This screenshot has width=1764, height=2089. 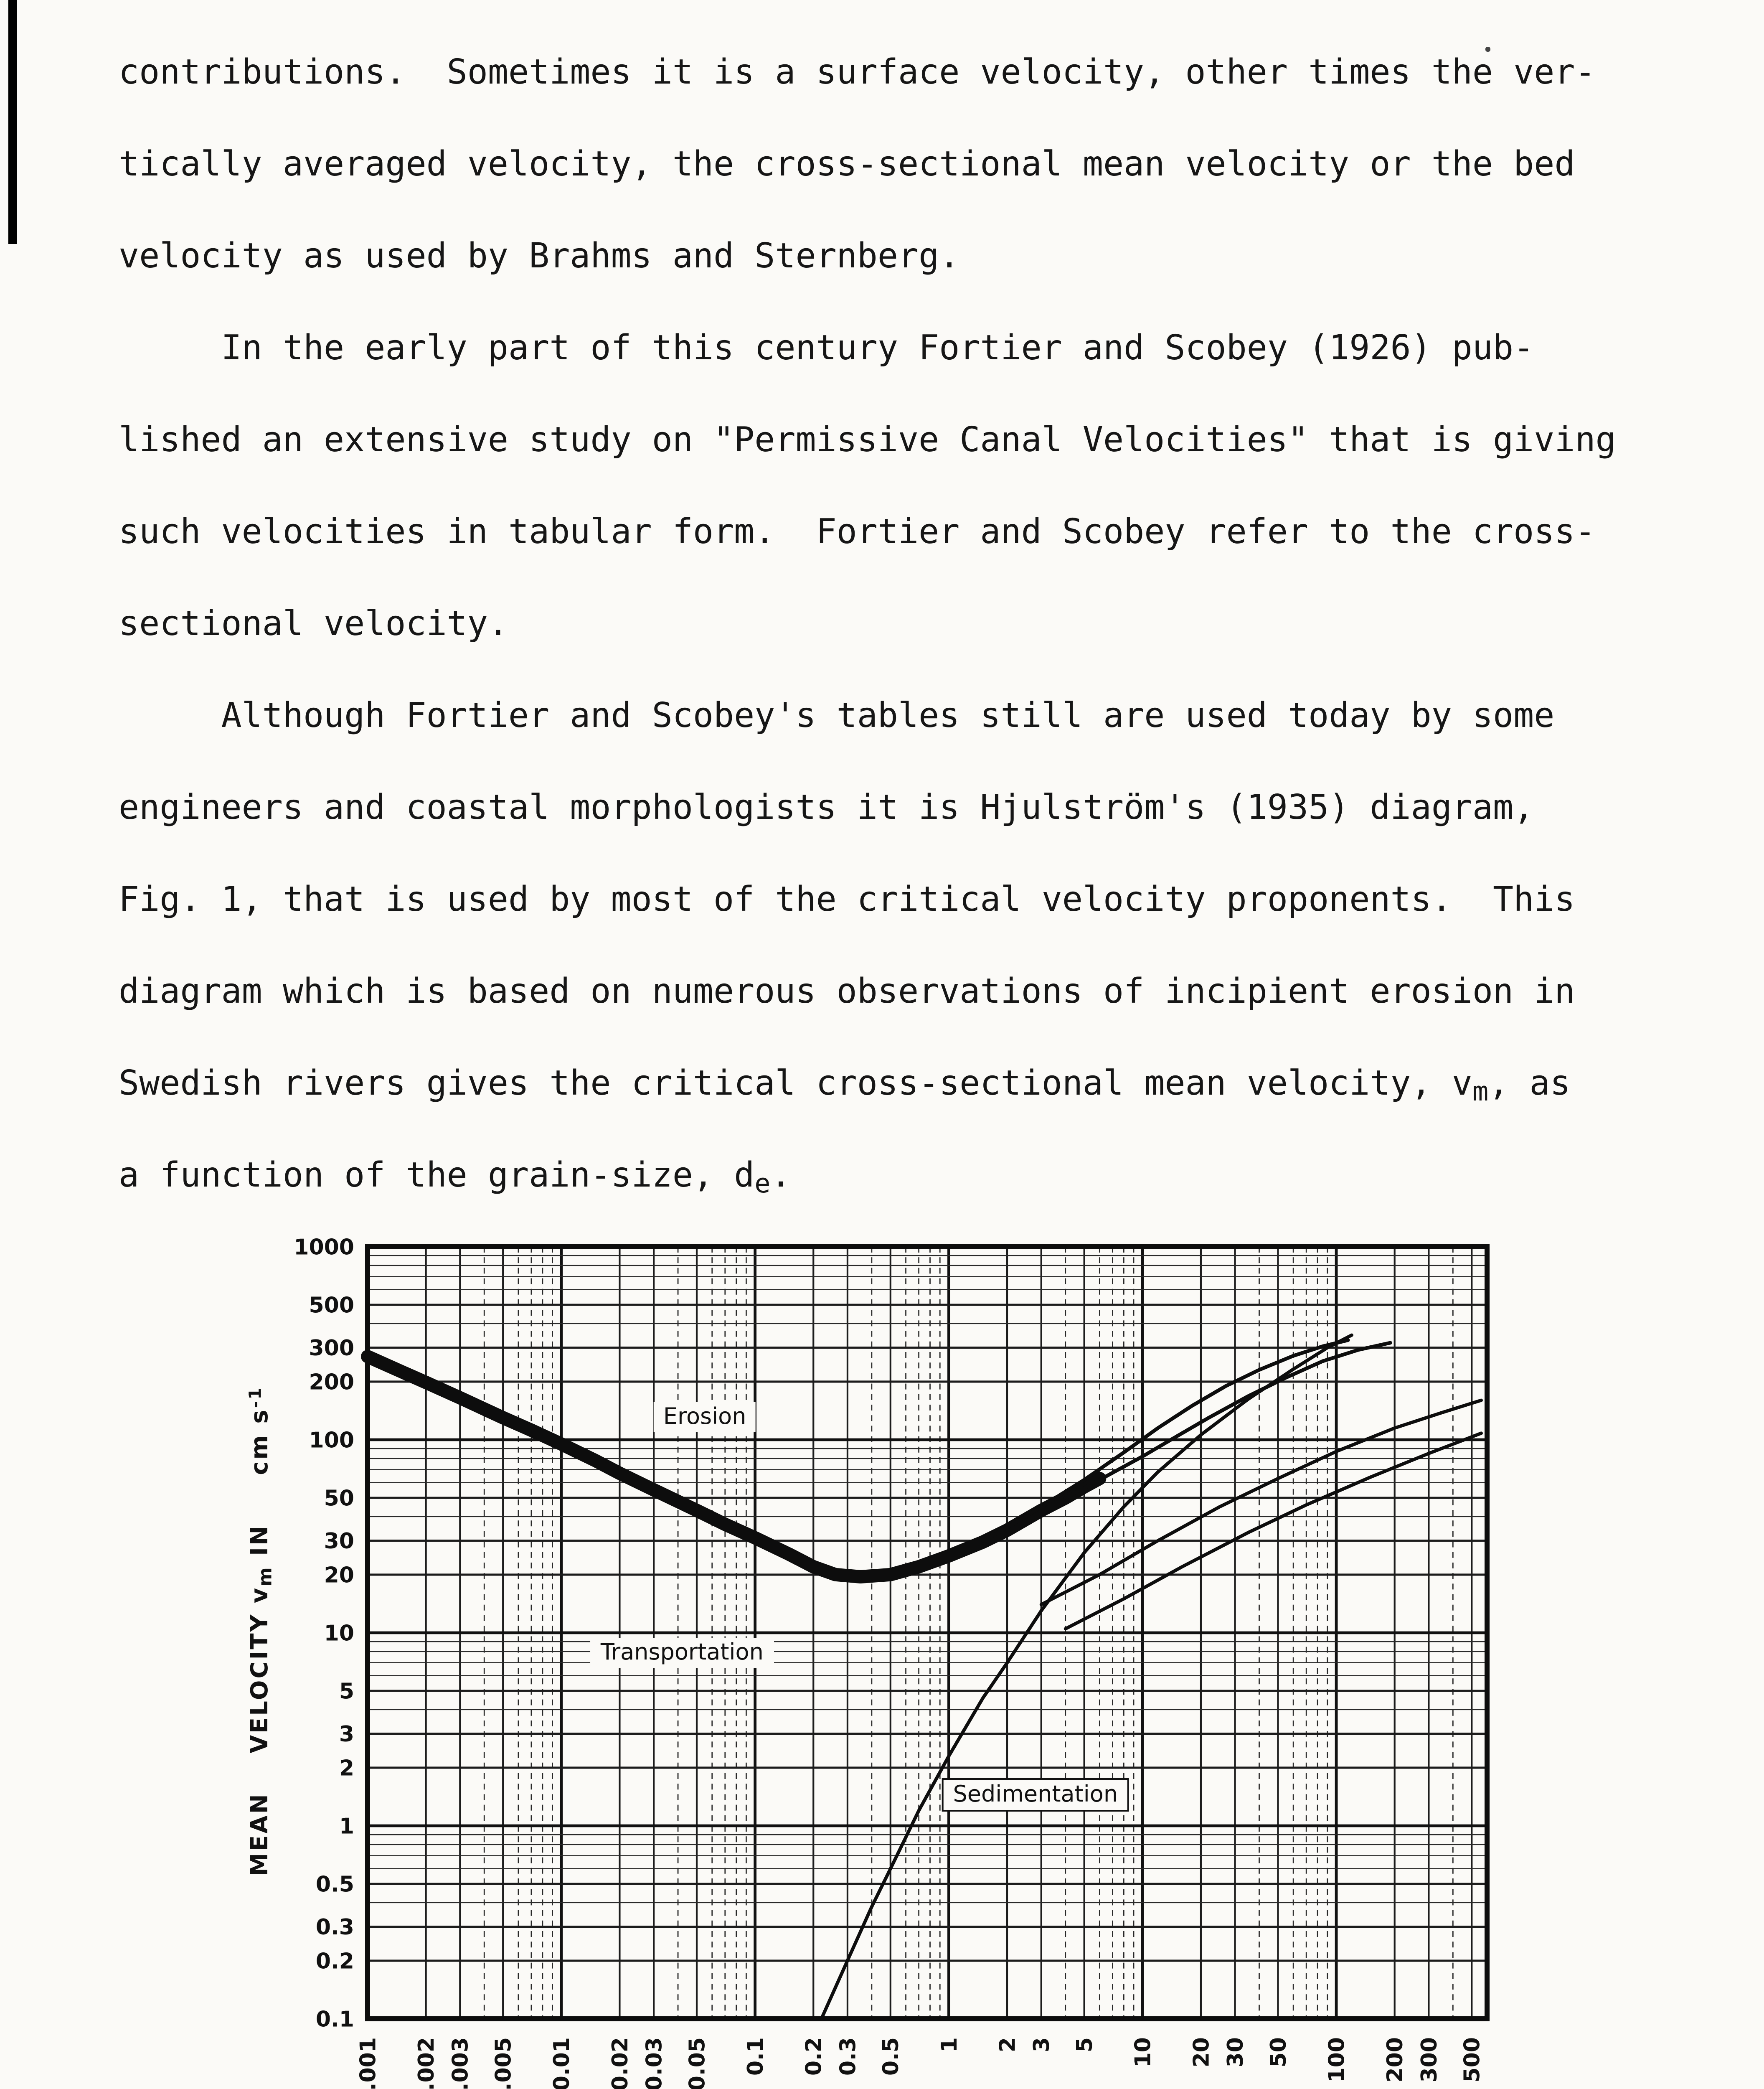 What do you see at coordinates (339, 1633) in the screenshot?
I see `y-tick-label: 10` at bounding box center [339, 1633].